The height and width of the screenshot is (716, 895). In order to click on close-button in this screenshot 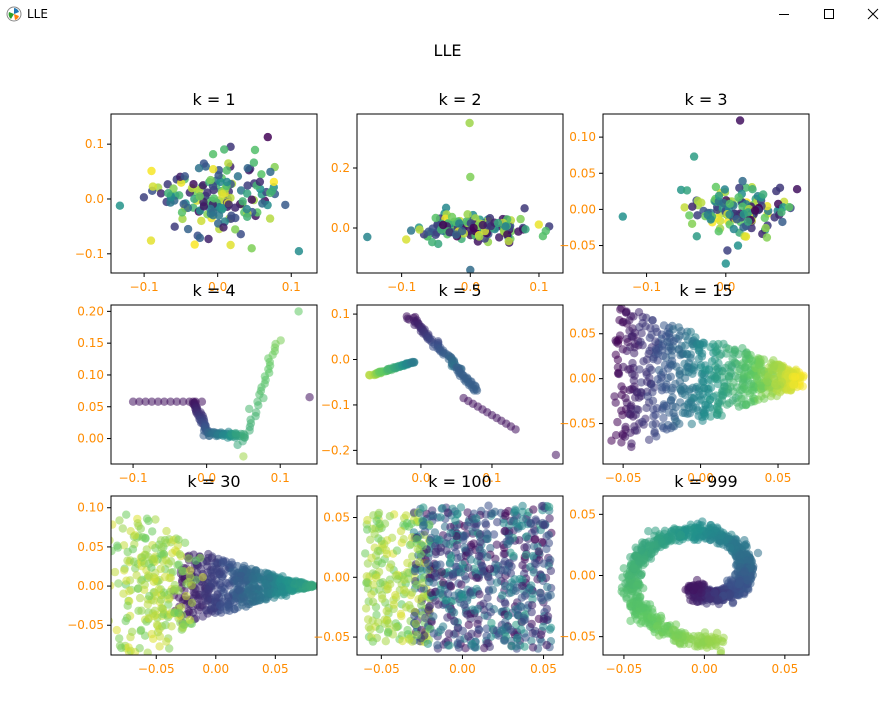, I will do `click(872, 14)`.